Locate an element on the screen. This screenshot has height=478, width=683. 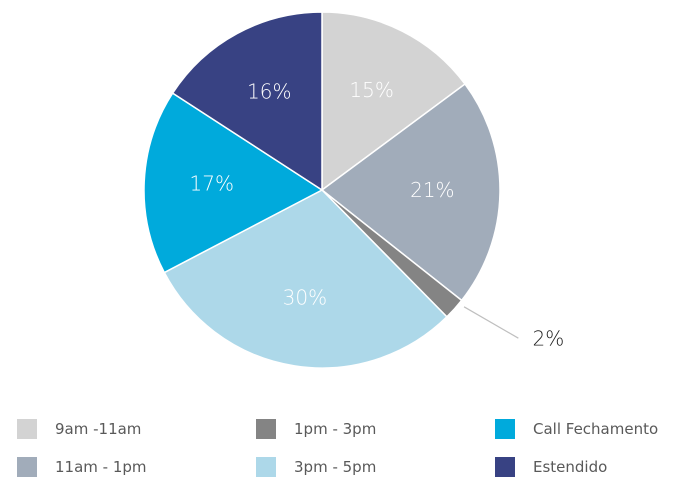
slice-label-11am-1pm: 21% is located at coordinates (432, 190).